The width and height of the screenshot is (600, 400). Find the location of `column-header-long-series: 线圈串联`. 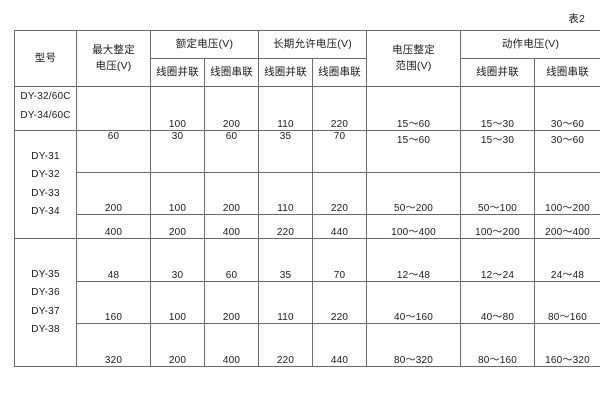

column-header-long-series: 线圈串联 is located at coordinates (339, 72).